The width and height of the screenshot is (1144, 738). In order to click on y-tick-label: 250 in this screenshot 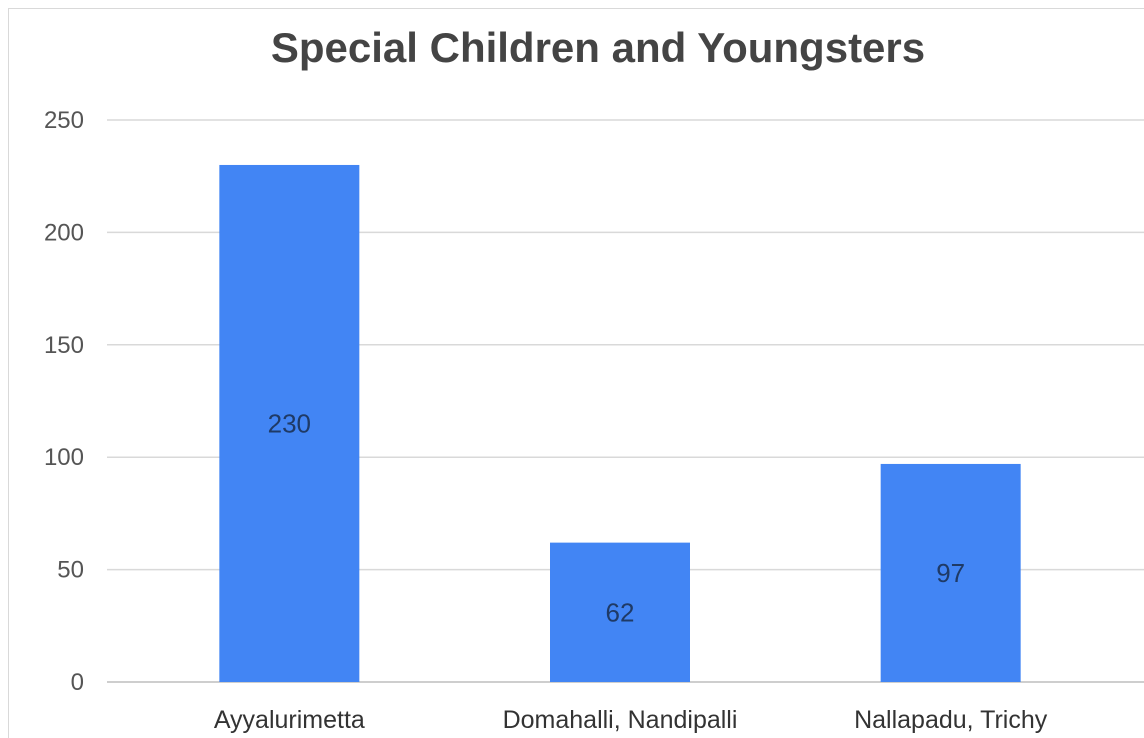, I will do `click(64, 120)`.